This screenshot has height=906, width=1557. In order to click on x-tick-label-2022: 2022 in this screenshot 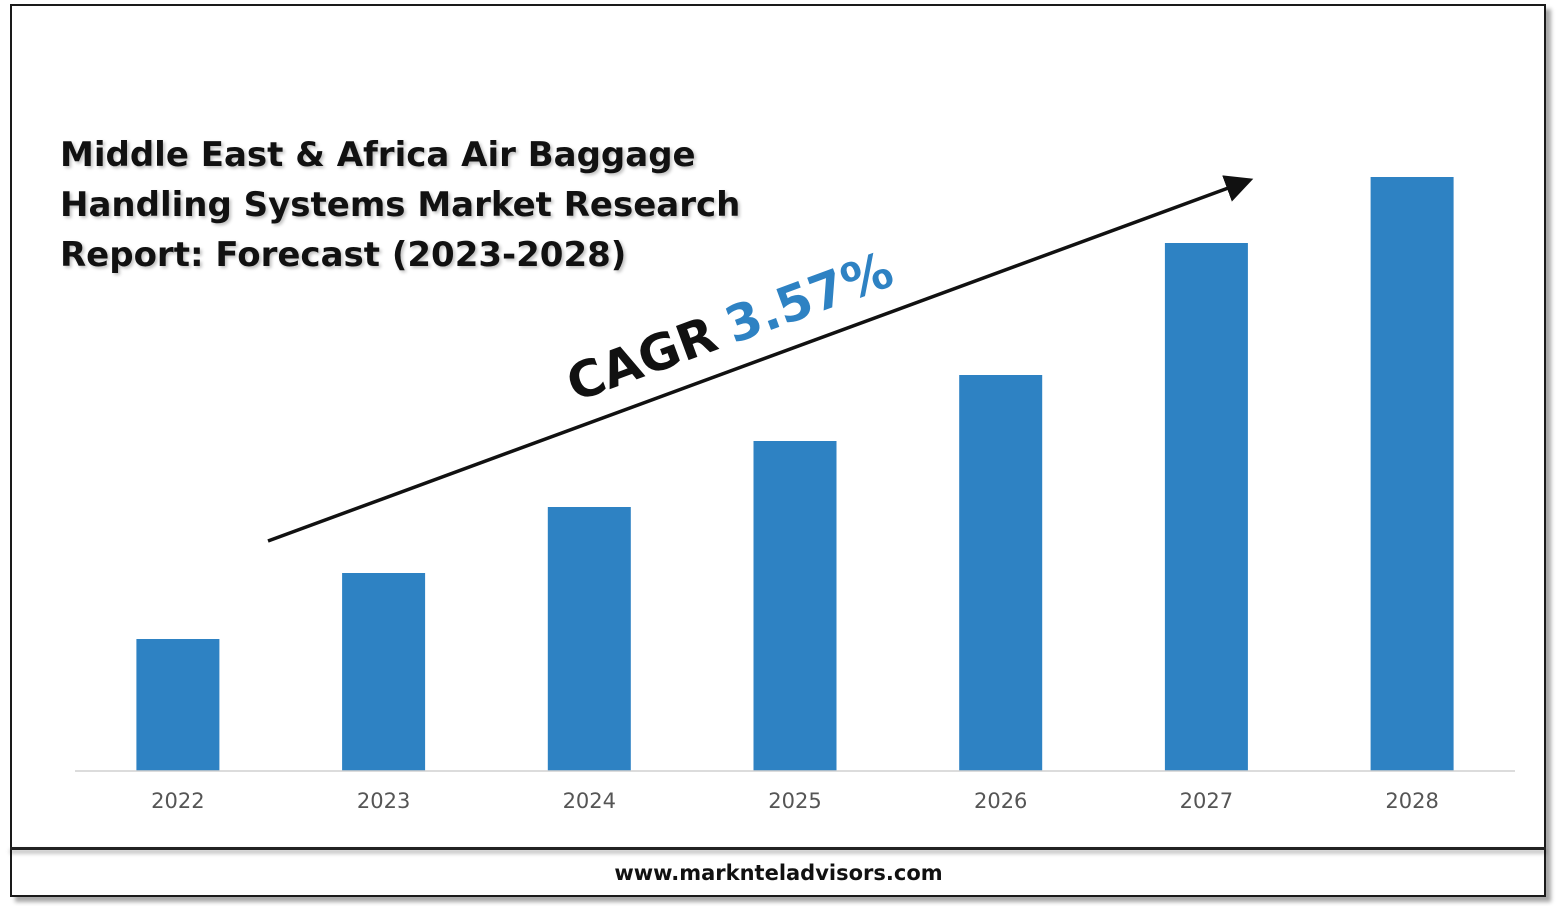, I will do `click(177, 801)`.